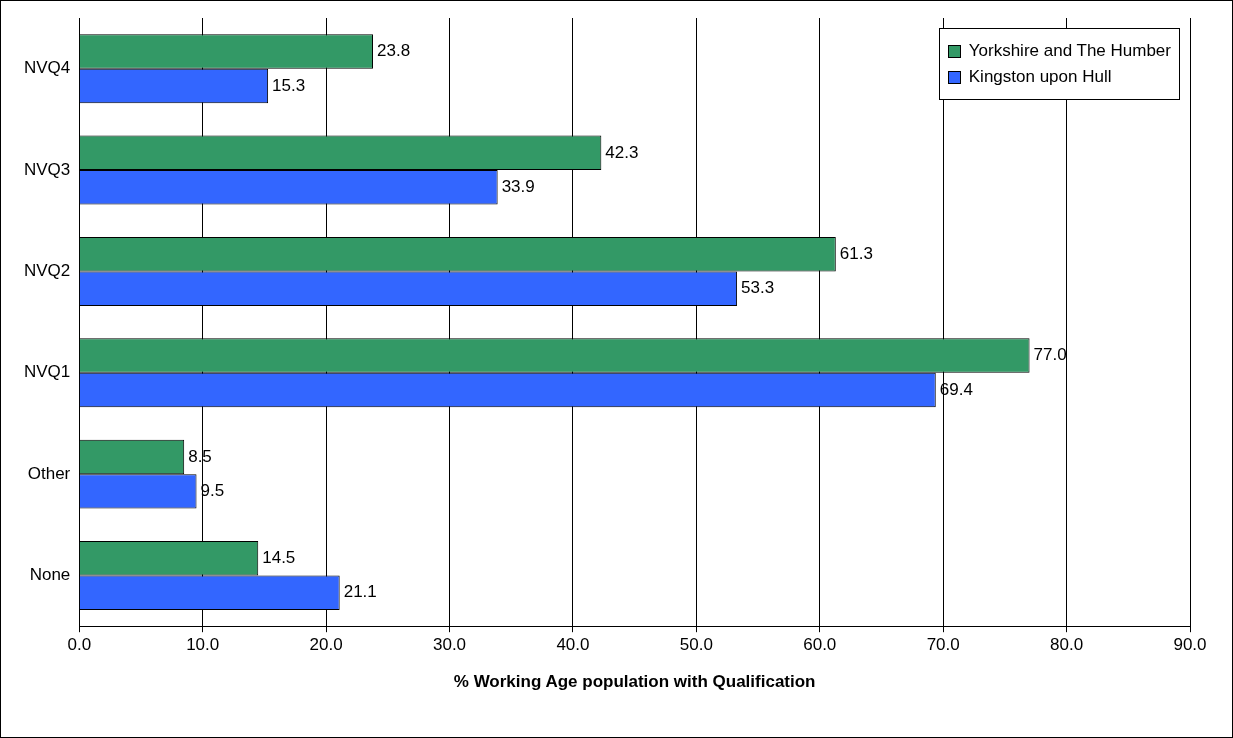 Image resolution: width=1233 pixels, height=738 pixels. Describe the element at coordinates (394, 51) in the screenshot. I see `data-label: 23.8` at that location.